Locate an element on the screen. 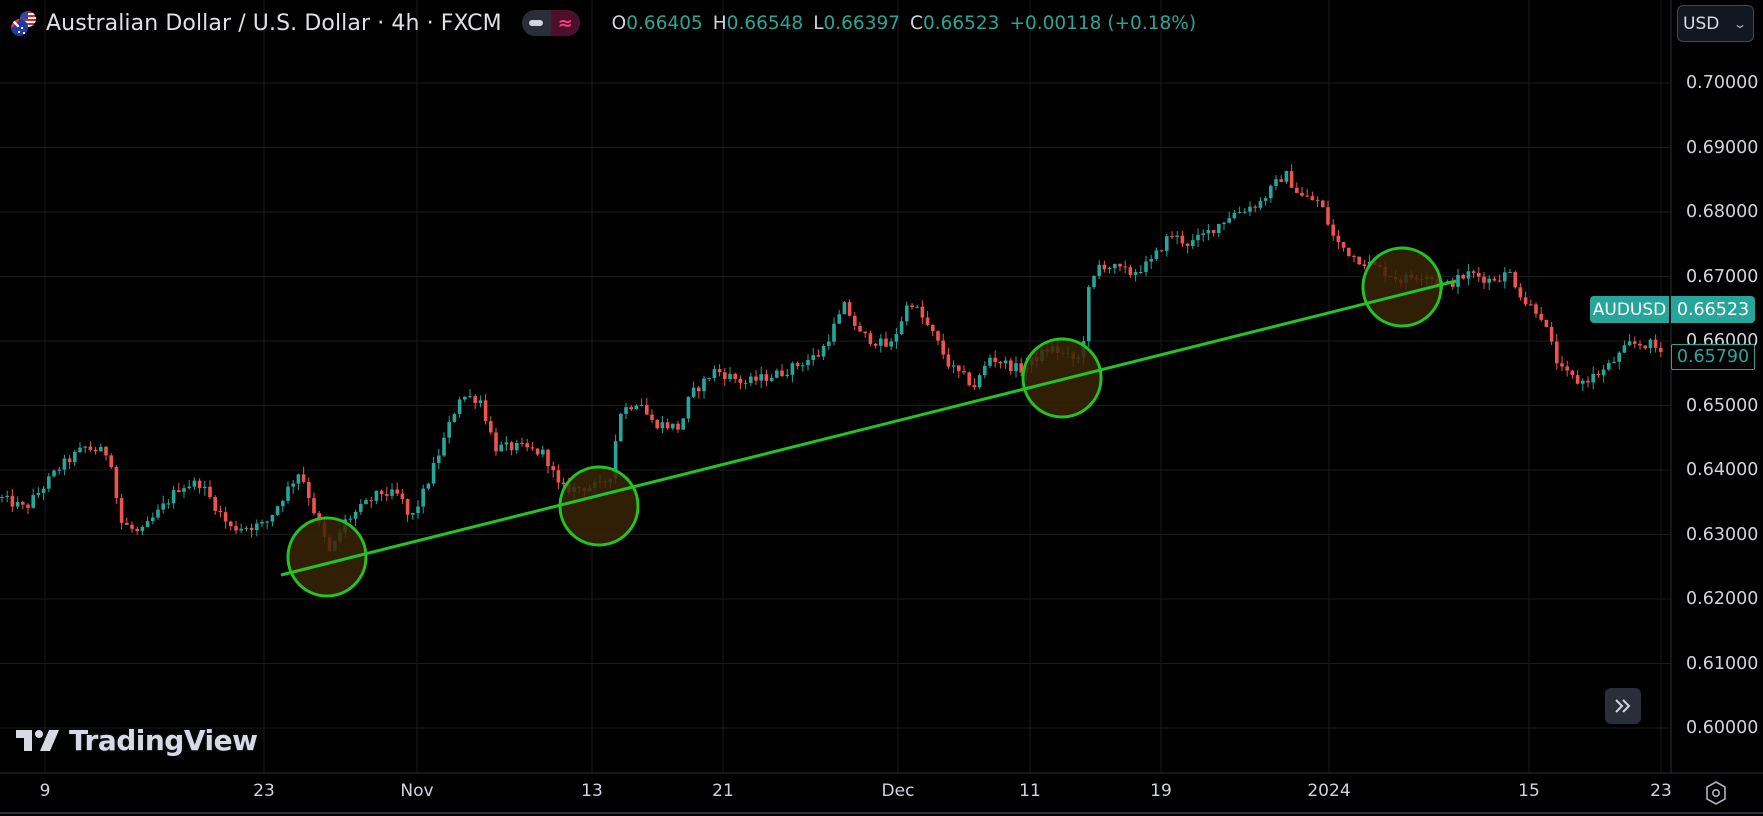  price-axis-label: 0.61000 is located at coordinates (1722, 663).